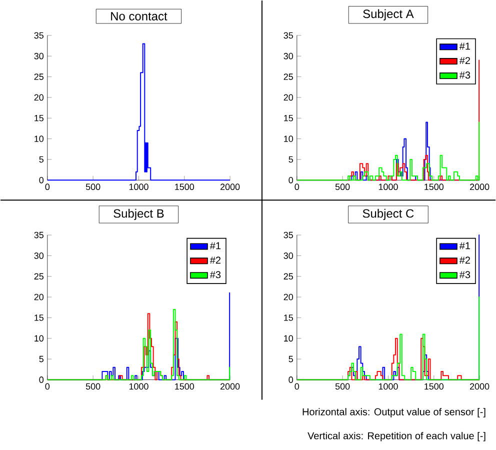  Describe the element at coordinates (397, 437) in the screenshot. I see `text: Vertical axis: Repetition of each value [-]` at that location.